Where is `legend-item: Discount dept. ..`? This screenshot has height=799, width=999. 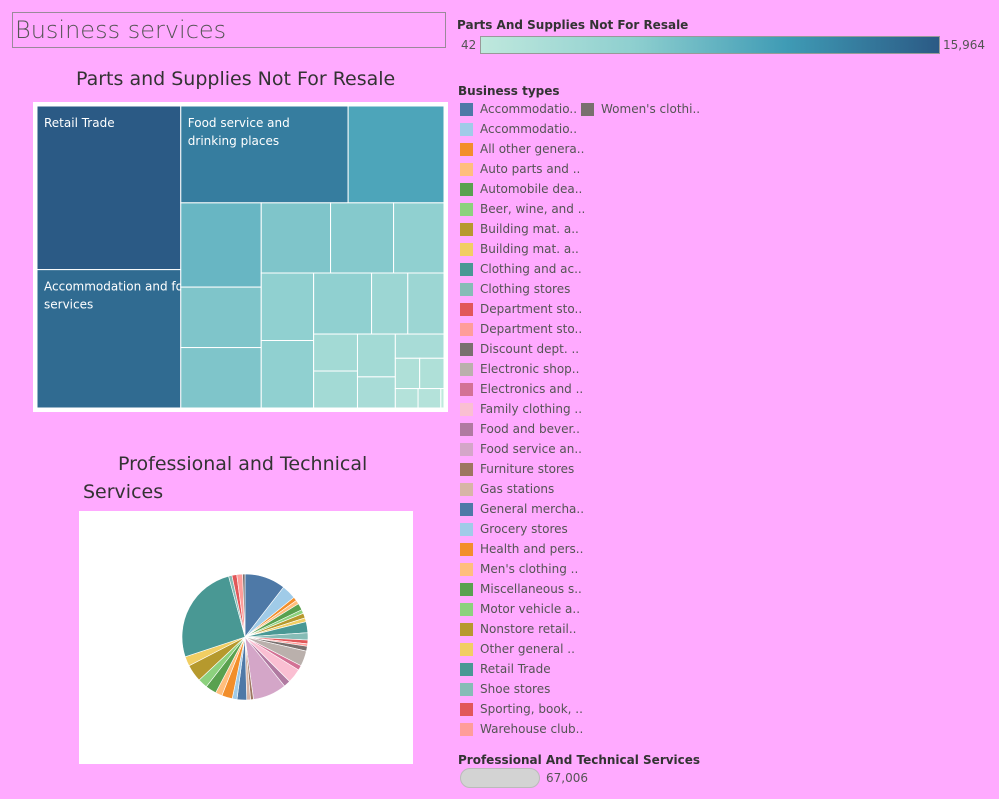 legend-item: Discount dept. .. is located at coordinates (519, 349).